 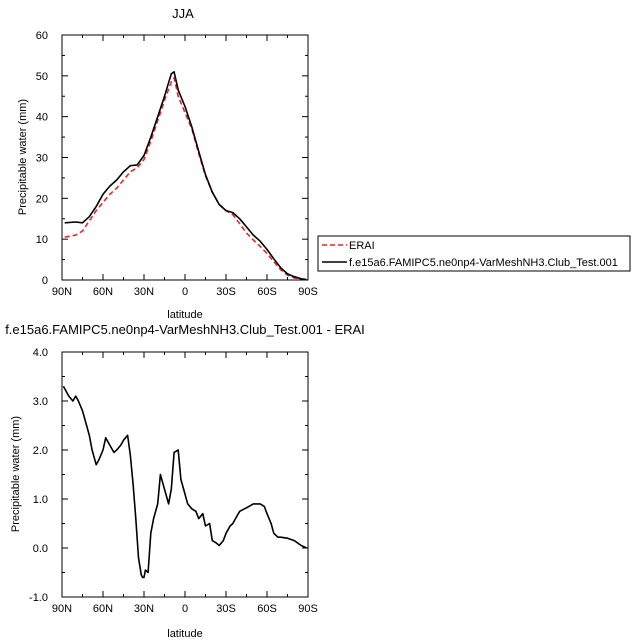 What do you see at coordinates (144, 292) in the screenshot?
I see `top-xtick-label: 30N` at bounding box center [144, 292].